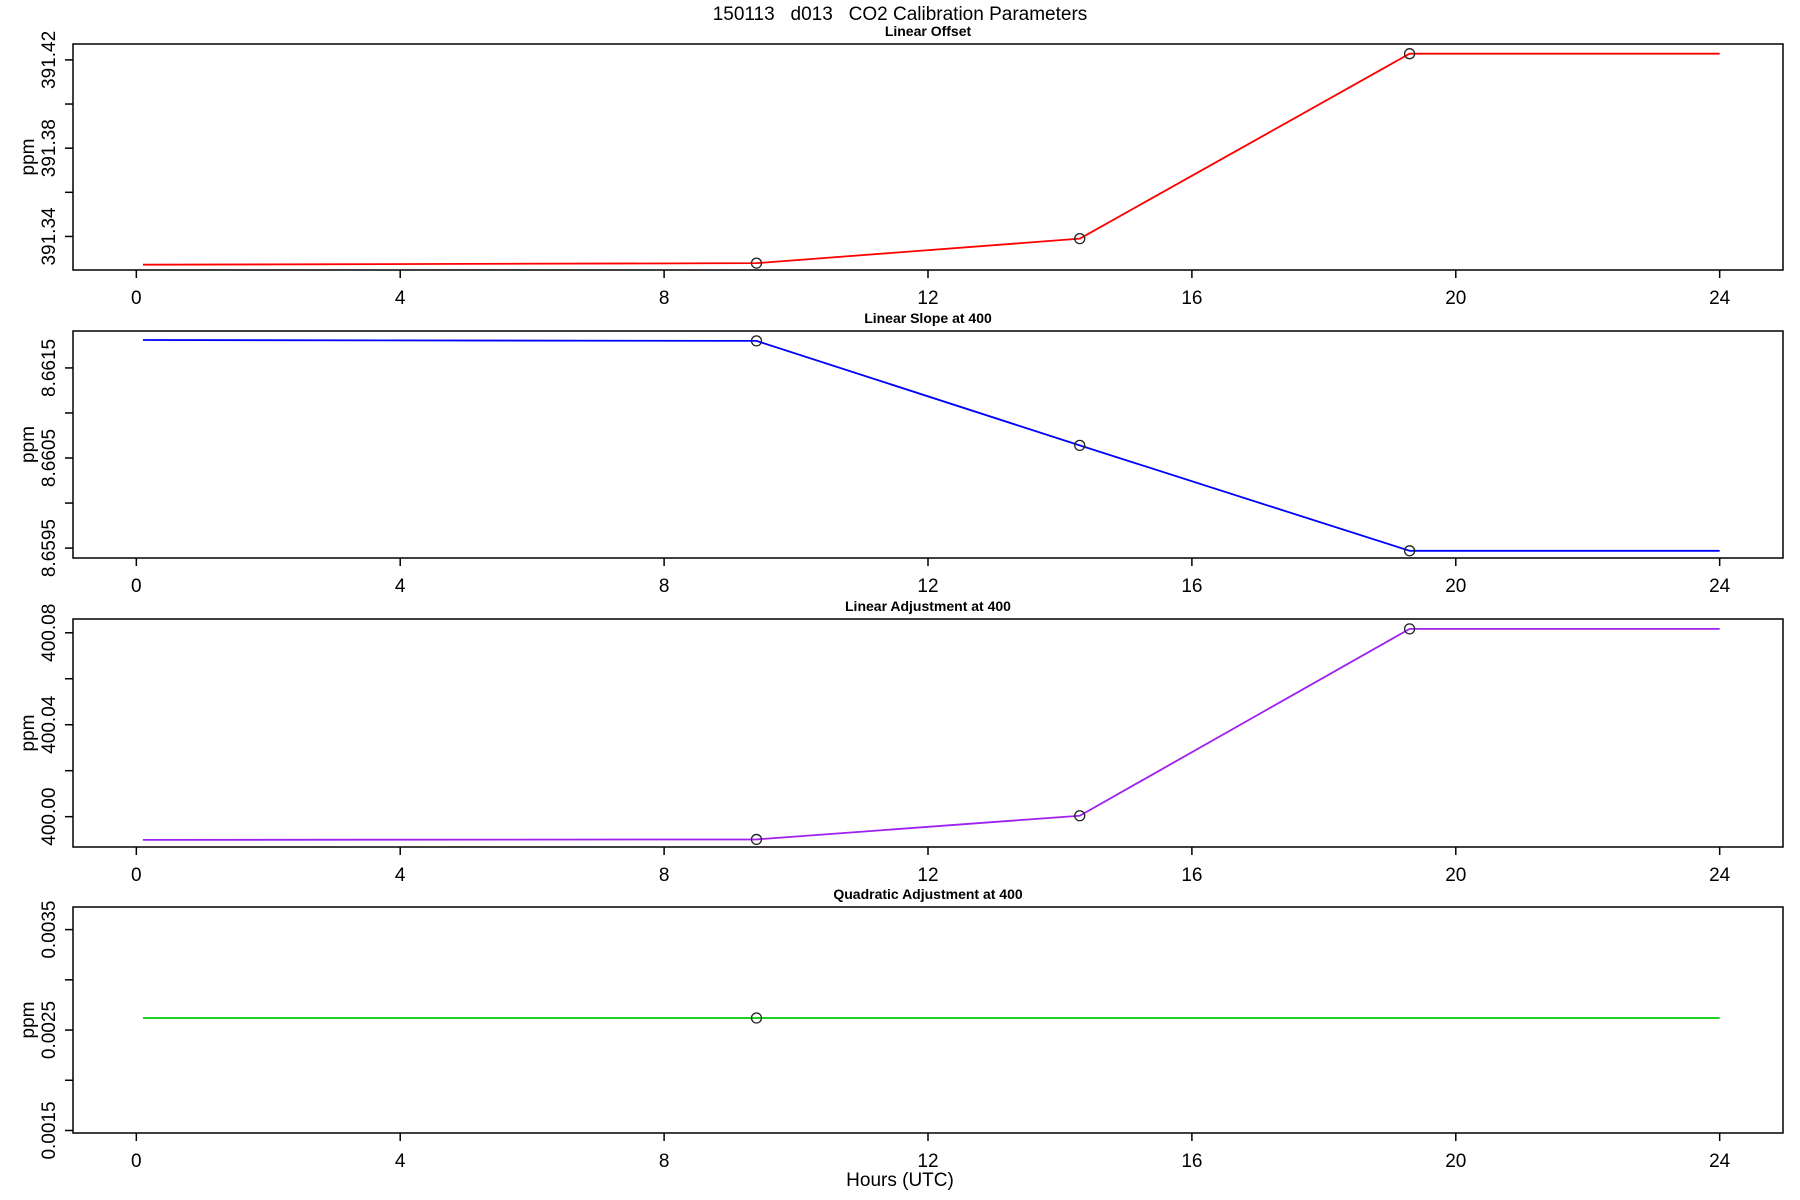  What do you see at coordinates (49, 1030) in the screenshot?
I see `y-tick-label: 0.0025` at bounding box center [49, 1030].